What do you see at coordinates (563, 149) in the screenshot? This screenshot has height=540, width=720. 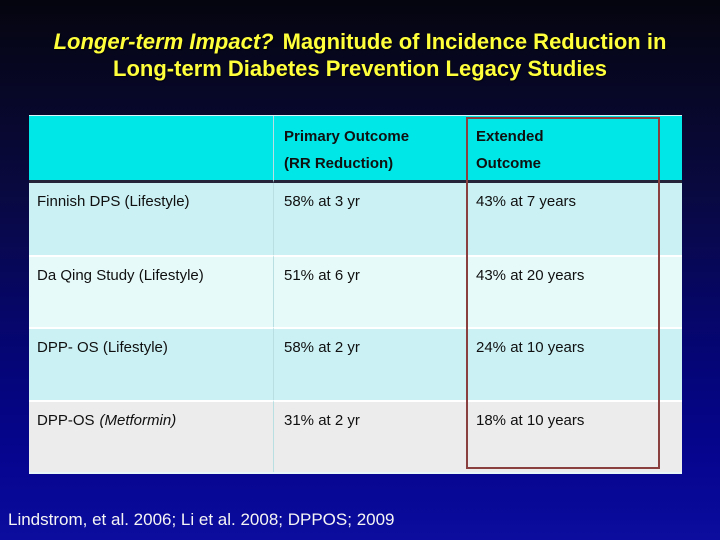 I see `header-extended-outcome-cell: Extended Outcome` at bounding box center [563, 149].